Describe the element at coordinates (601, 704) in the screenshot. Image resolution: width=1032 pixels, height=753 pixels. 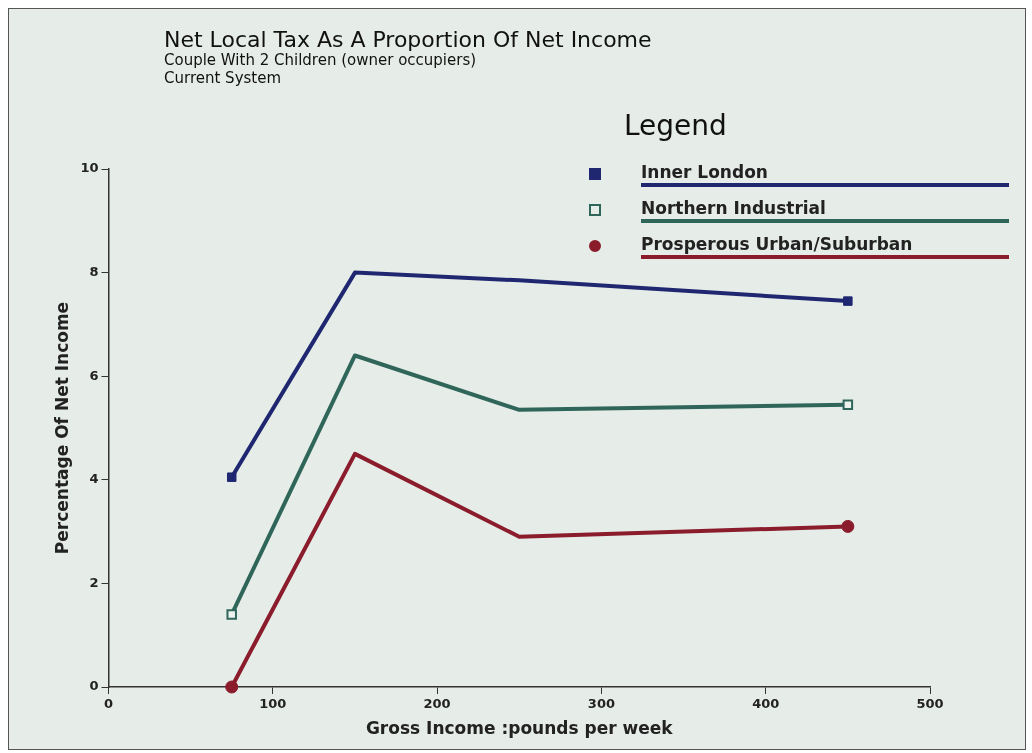
I see `x-tick-label: 300` at that location.